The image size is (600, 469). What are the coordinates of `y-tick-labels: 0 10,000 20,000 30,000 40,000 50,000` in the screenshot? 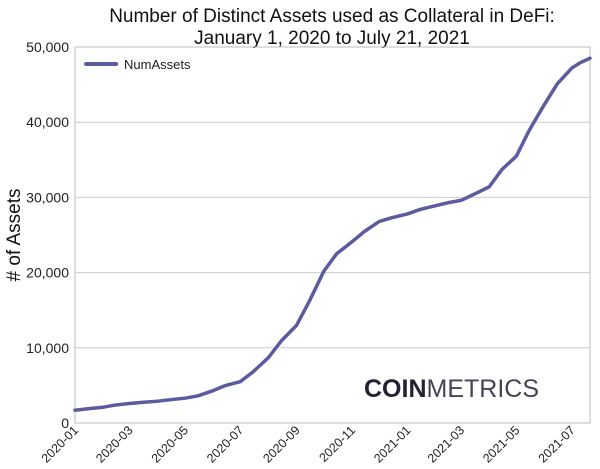 It's located at (47, 235).